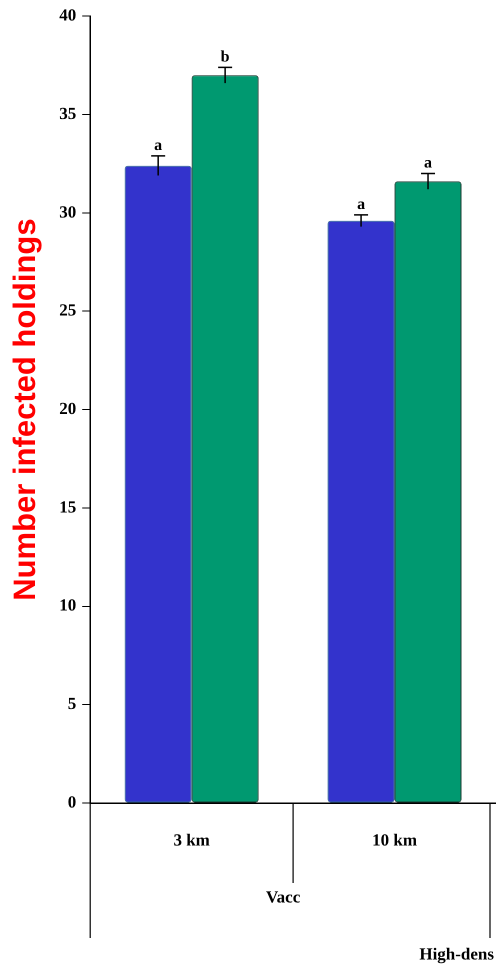 This screenshot has width=496, height=967. I want to click on y-tick-label: 30, so click(67, 212).